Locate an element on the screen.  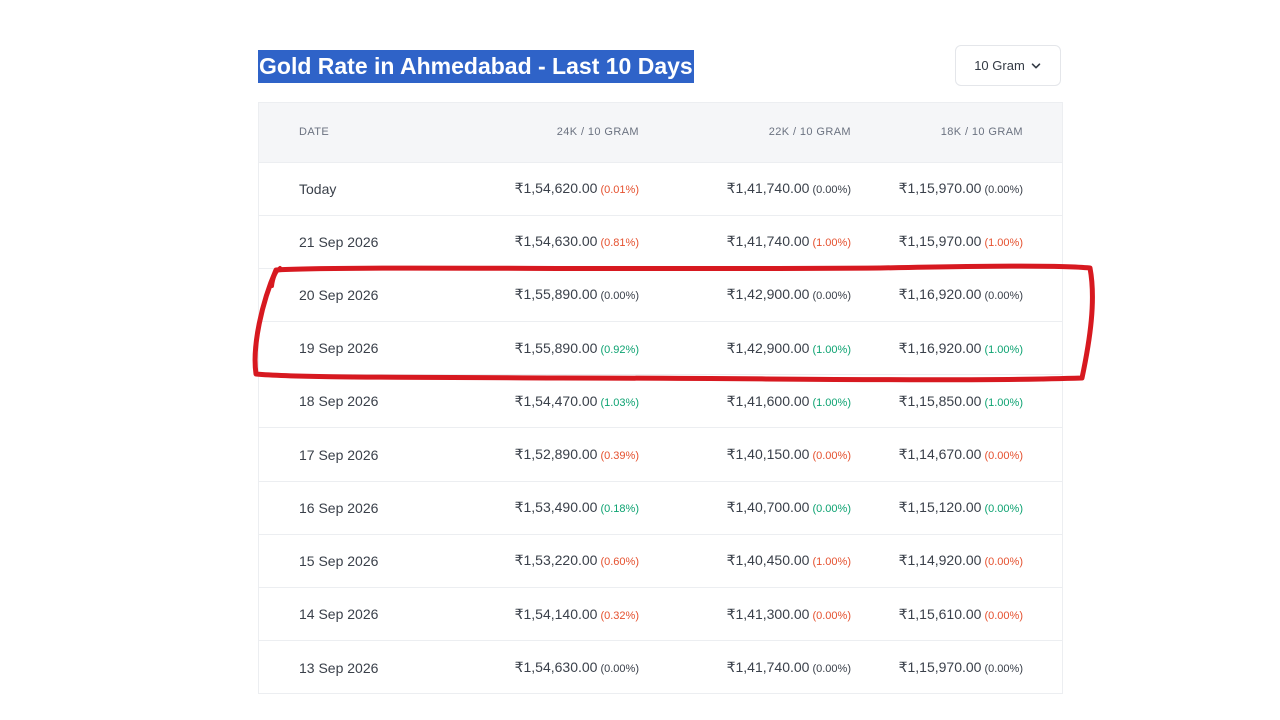
row-date: Today is located at coordinates (318, 188).